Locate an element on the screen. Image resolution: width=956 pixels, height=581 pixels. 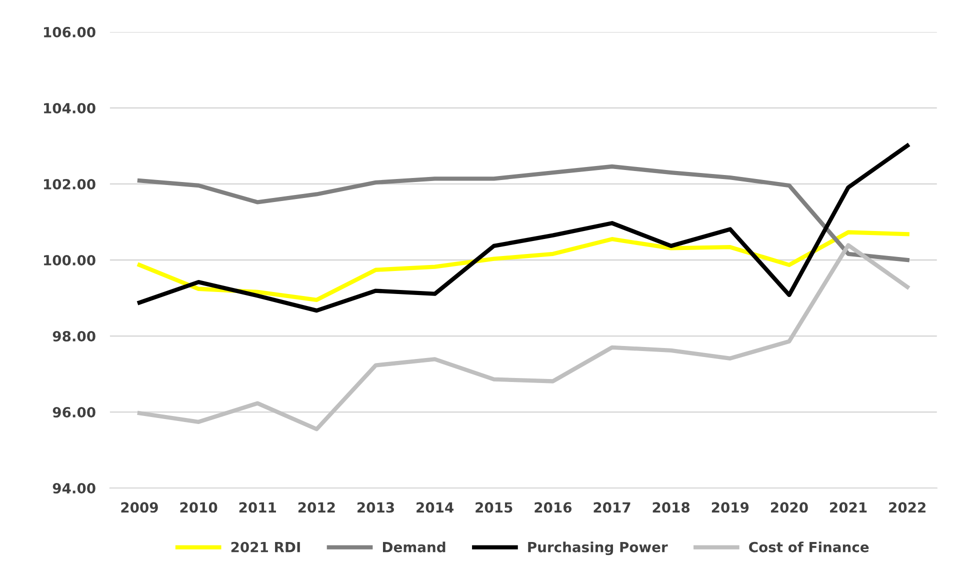
x-tick-label: 2020 is located at coordinates (789, 507).